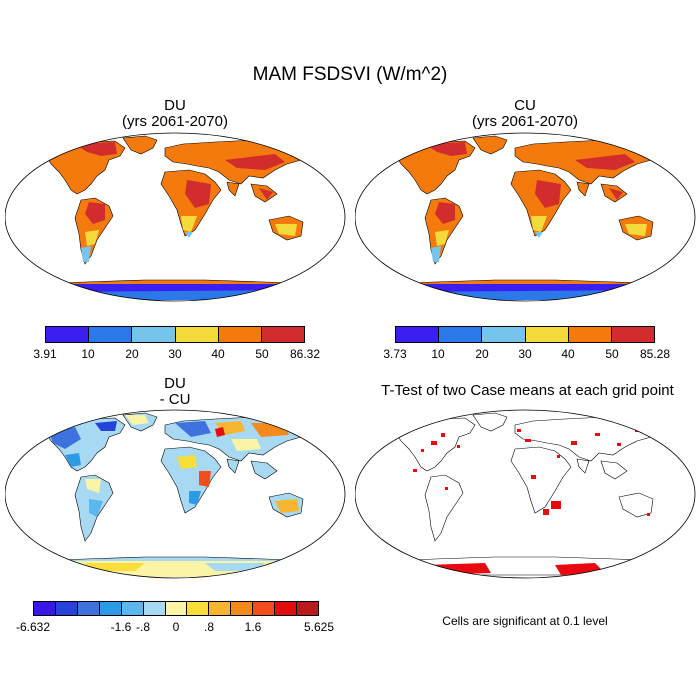 Image resolution: width=700 pixels, height=700 pixels. What do you see at coordinates (525, 621) in the screenshot?
I see `ttest-note: Cells are significant at 0.1 level` at bounding box center [525, 621].